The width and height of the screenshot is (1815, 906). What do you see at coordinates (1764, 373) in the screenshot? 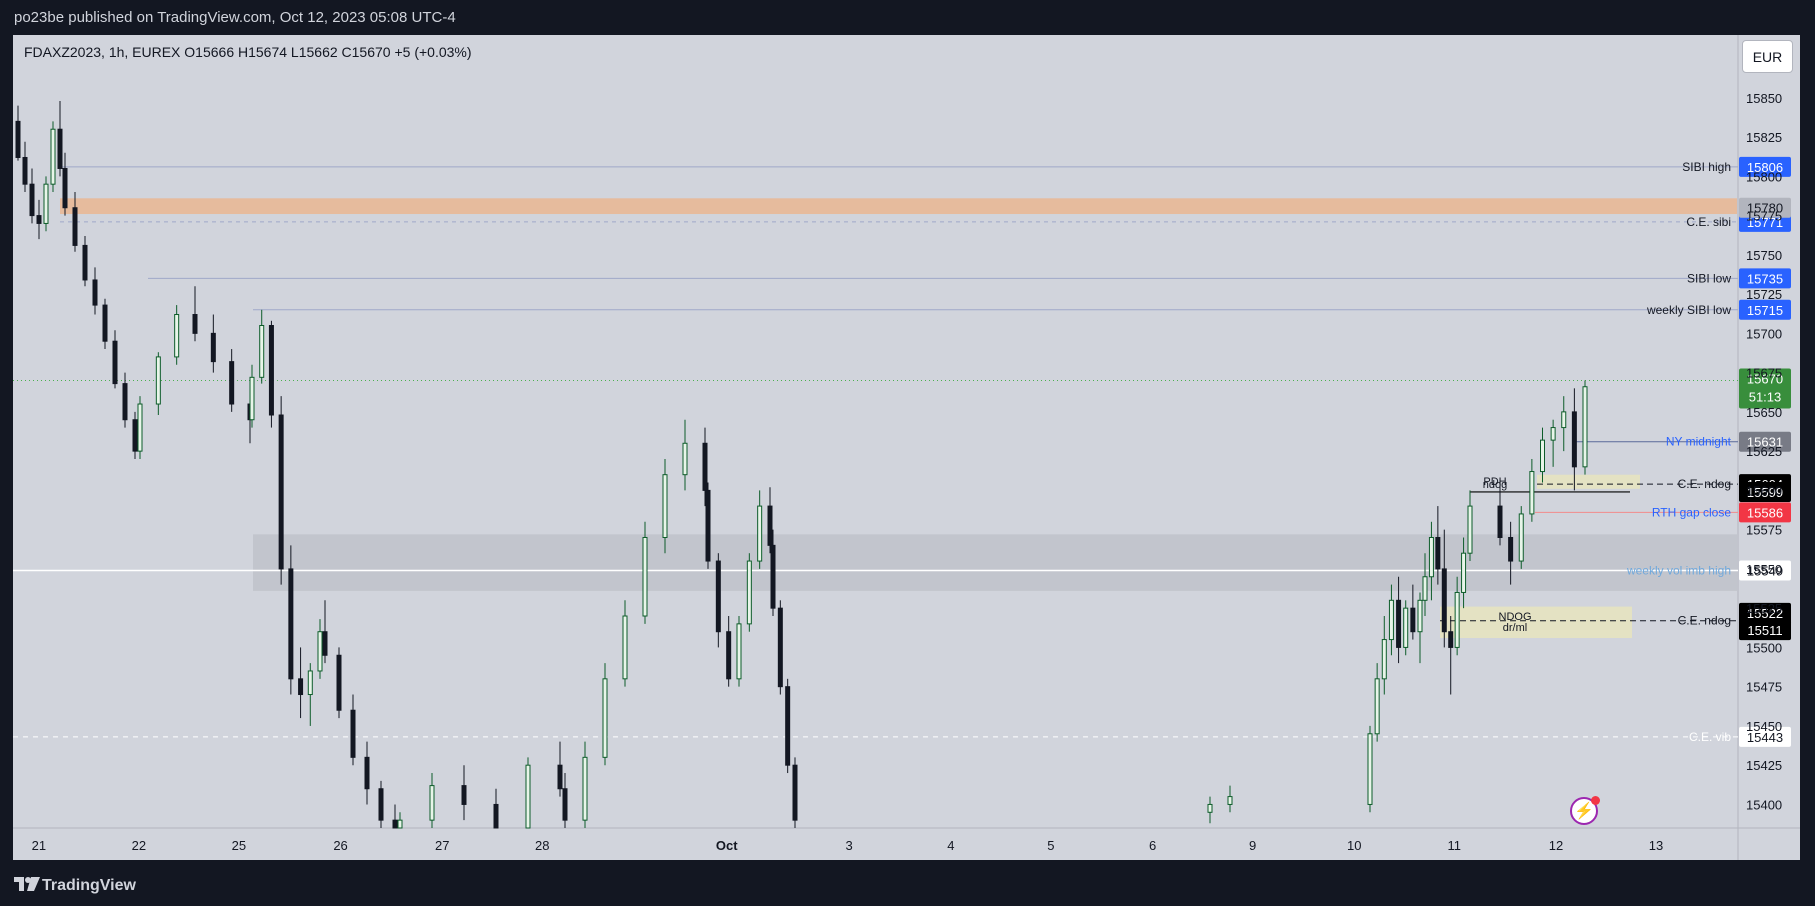
I see `y-tick-8: 15675` at bounding box center [1764, 373].